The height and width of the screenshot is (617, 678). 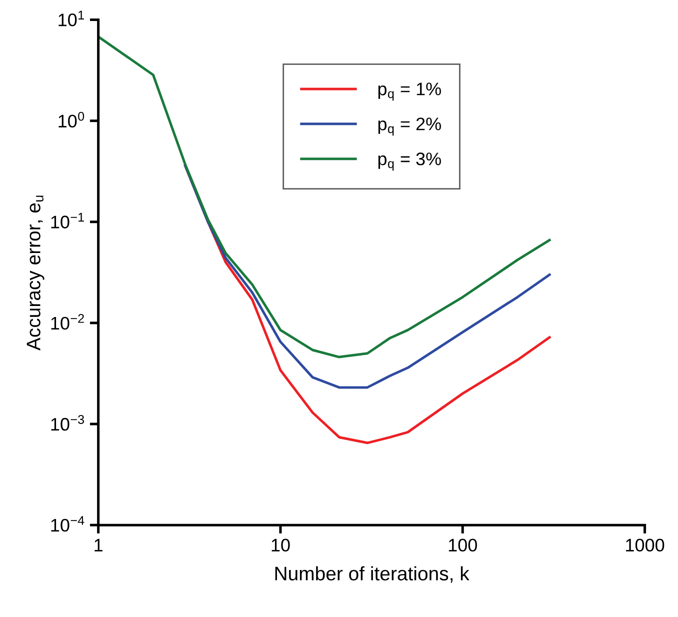 I want to click on x-tick-label: 10, so click(x=281, y=545).